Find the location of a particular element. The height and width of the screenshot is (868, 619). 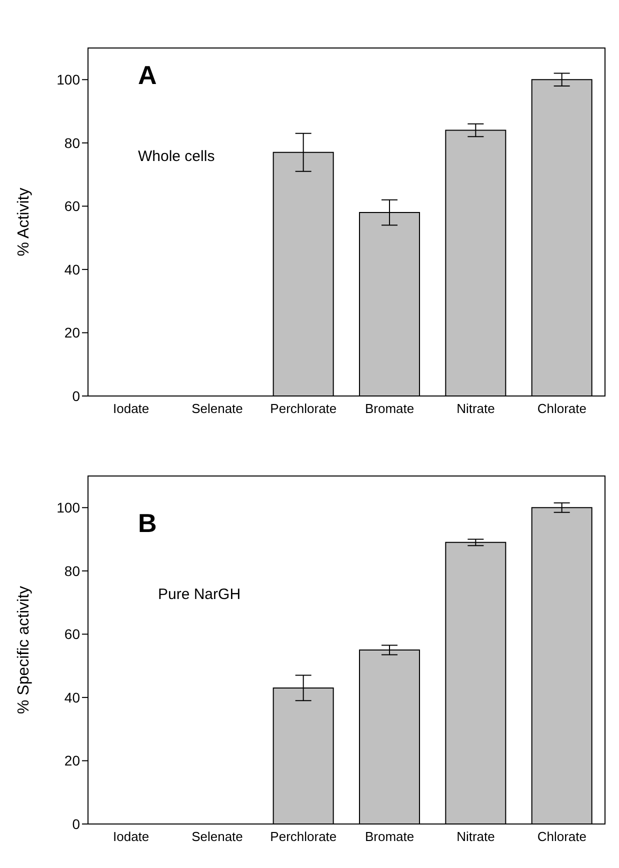

y-axis-title: % Activity is located at coordinates (24, 222).